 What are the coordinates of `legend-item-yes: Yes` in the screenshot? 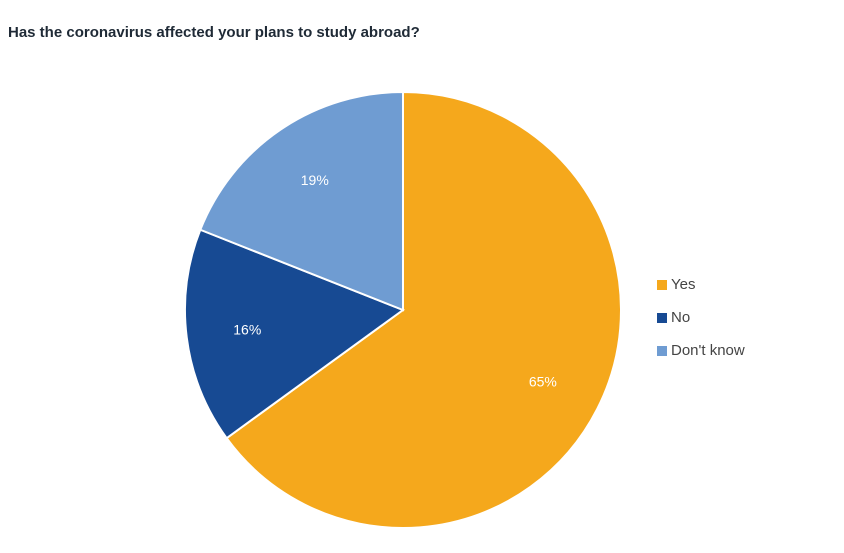 It's located at (701, 284).